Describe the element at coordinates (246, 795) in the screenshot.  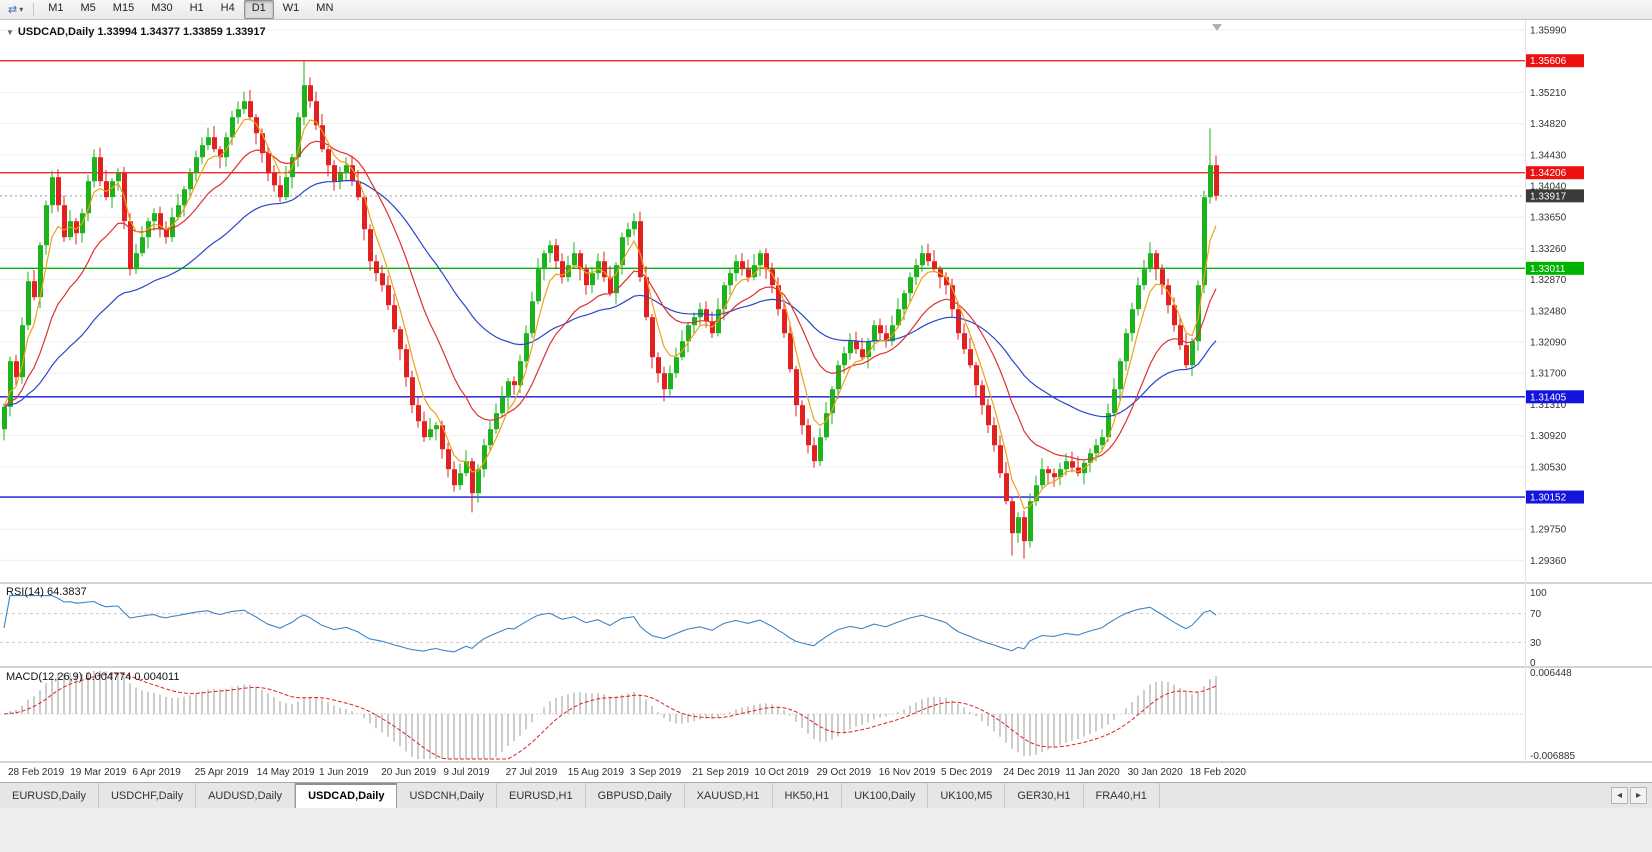
I see `chart-tab: AUDUSD,Daily` at that location.